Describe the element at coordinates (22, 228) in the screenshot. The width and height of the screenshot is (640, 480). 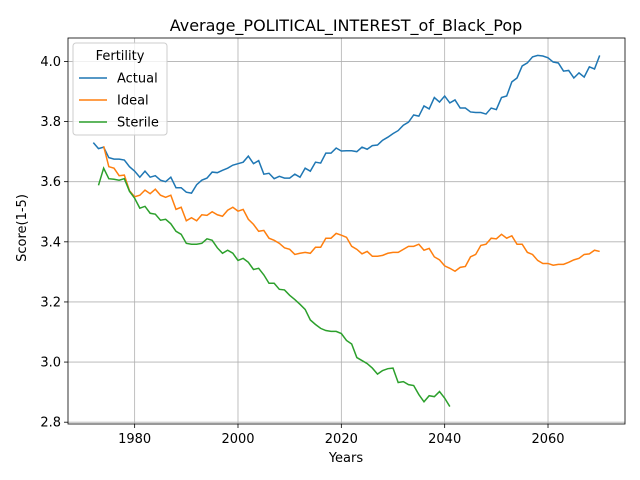
I see `y-axis-label: Score(1-5)` at that location.